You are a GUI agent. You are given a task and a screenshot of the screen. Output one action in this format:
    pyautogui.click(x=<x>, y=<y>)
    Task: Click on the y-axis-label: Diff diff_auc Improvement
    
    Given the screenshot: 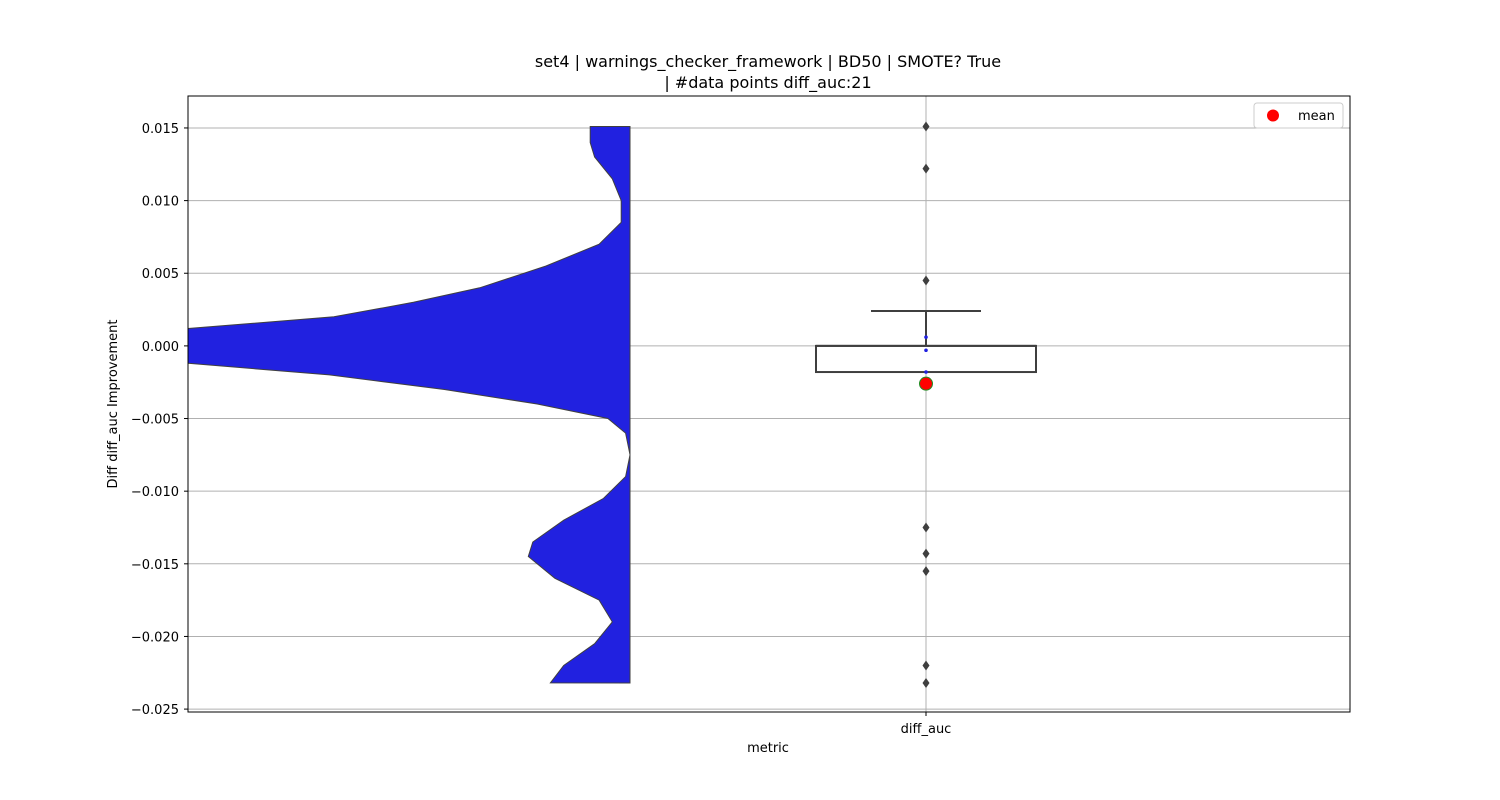 What is the action you would take?
    pyautogui.click(x=113, y=404)
    